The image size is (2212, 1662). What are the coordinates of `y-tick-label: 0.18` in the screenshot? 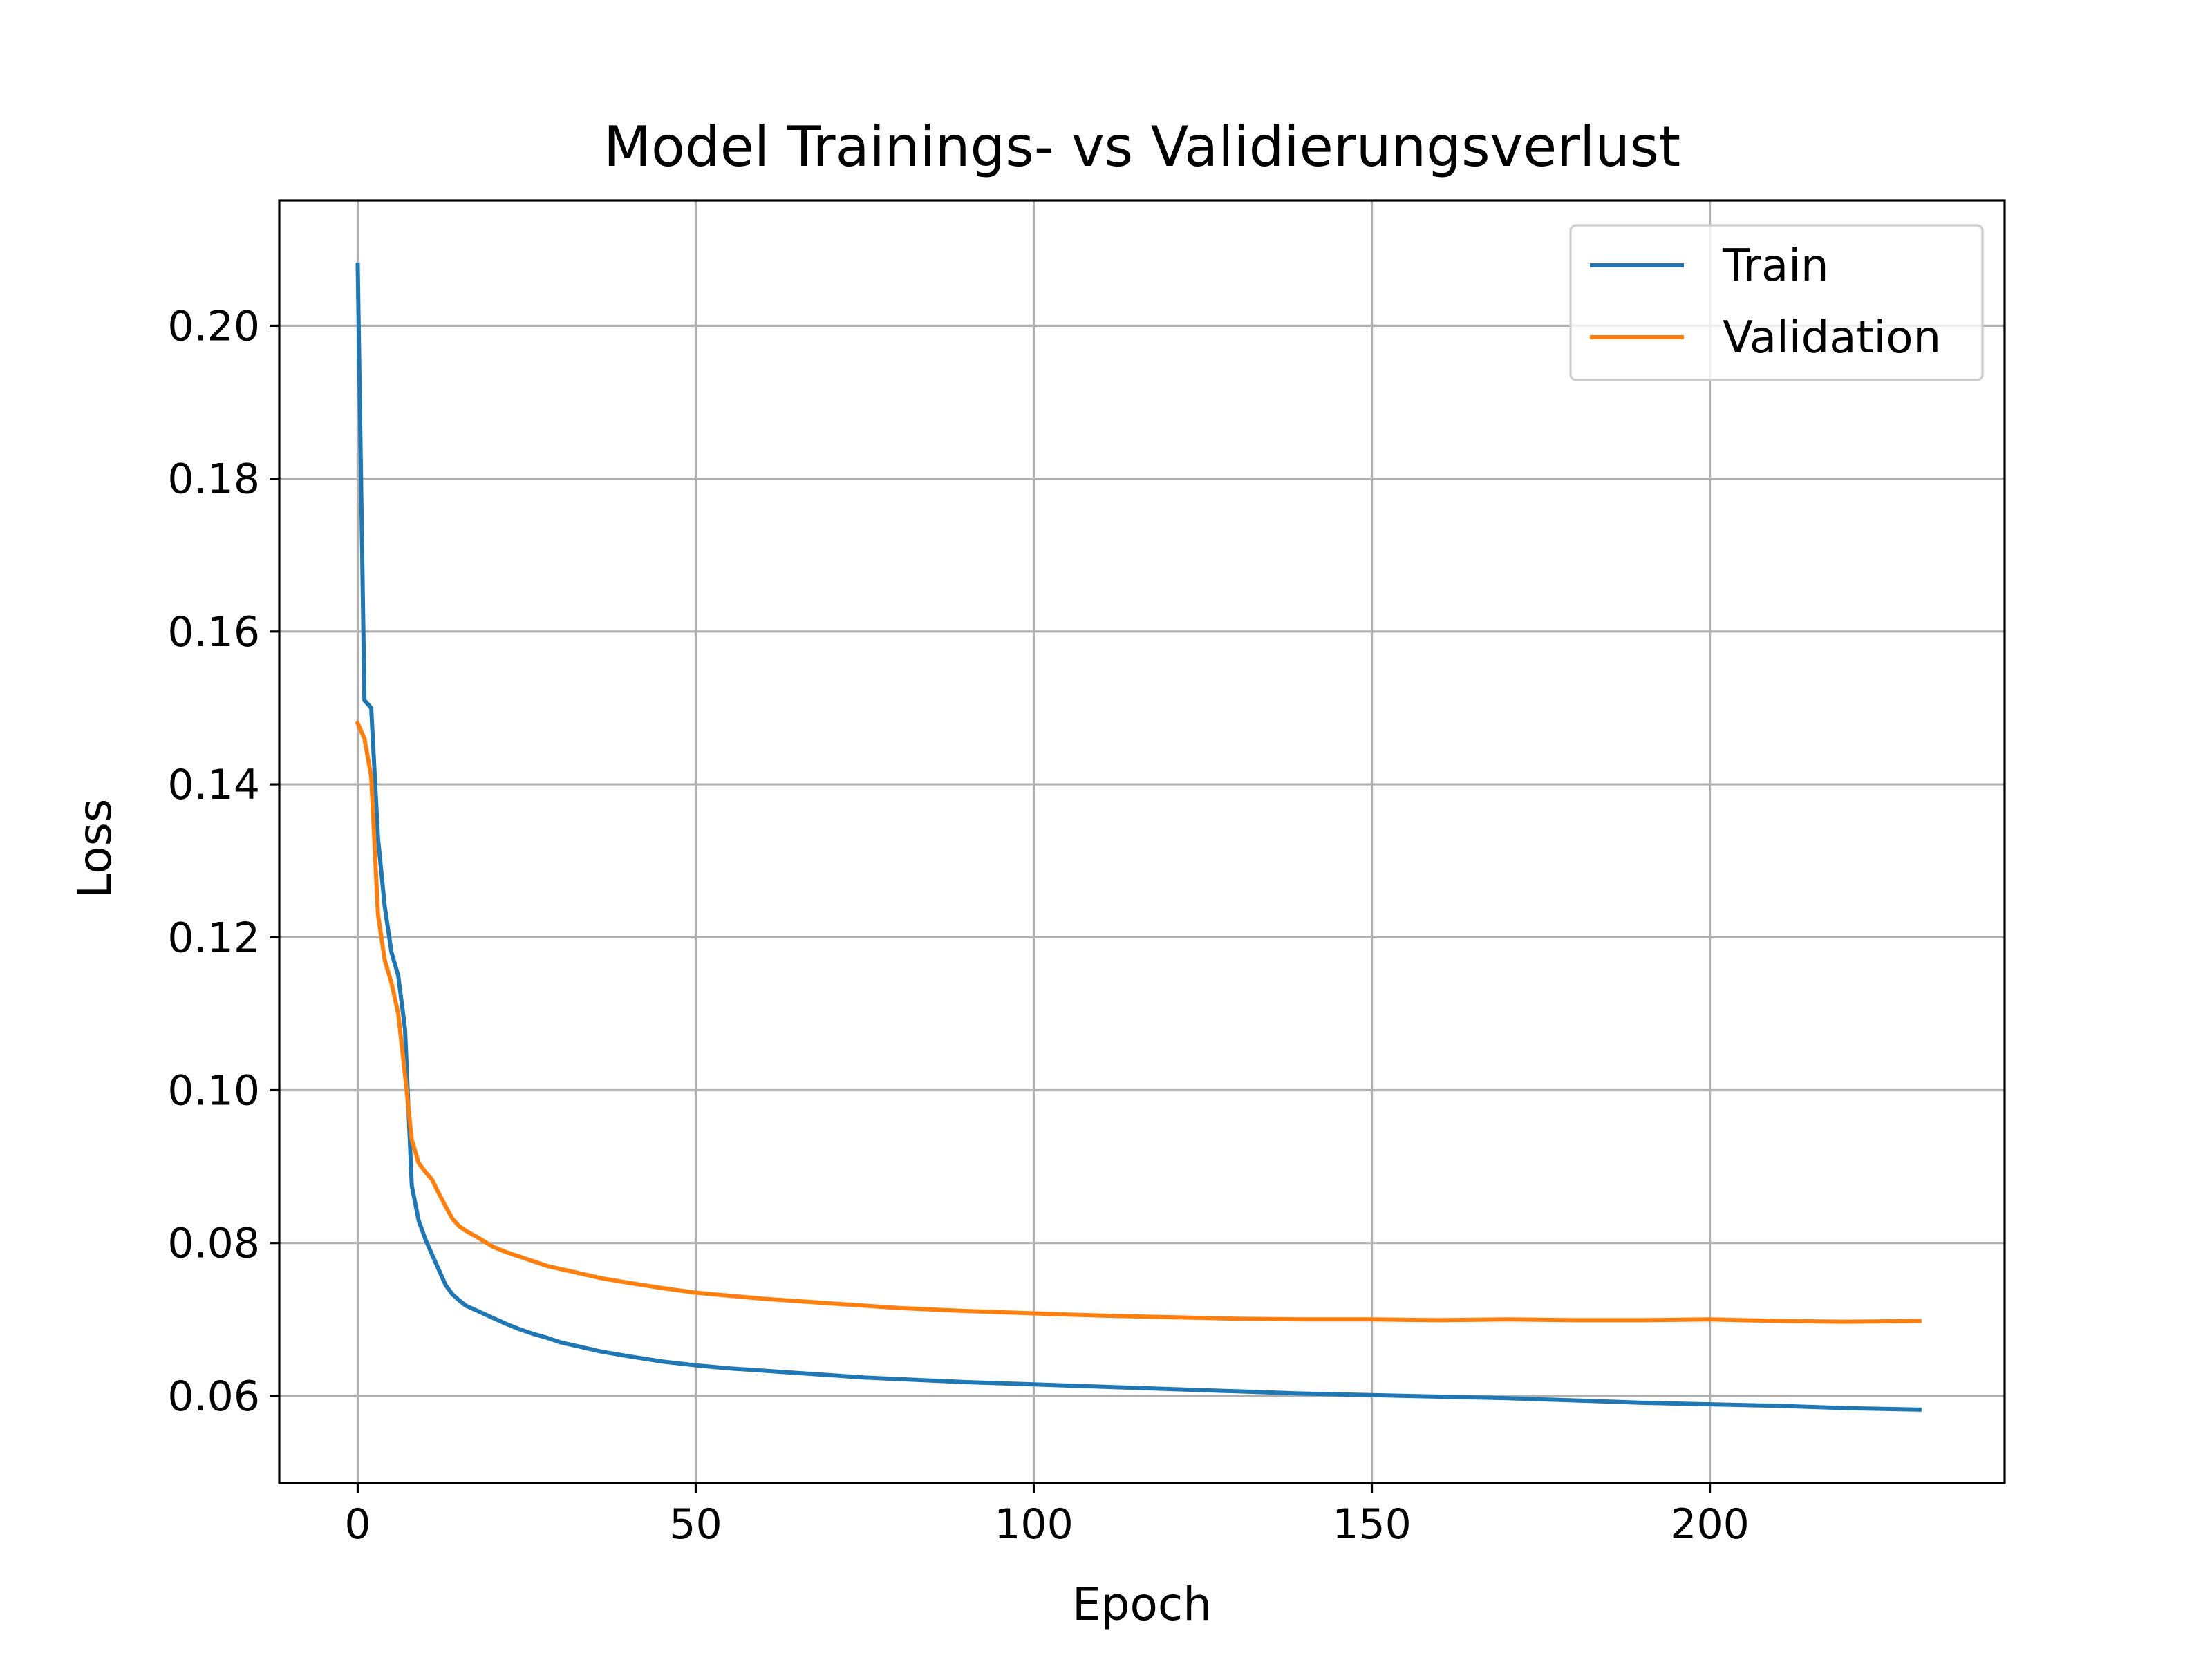 It's located at (214, 480).